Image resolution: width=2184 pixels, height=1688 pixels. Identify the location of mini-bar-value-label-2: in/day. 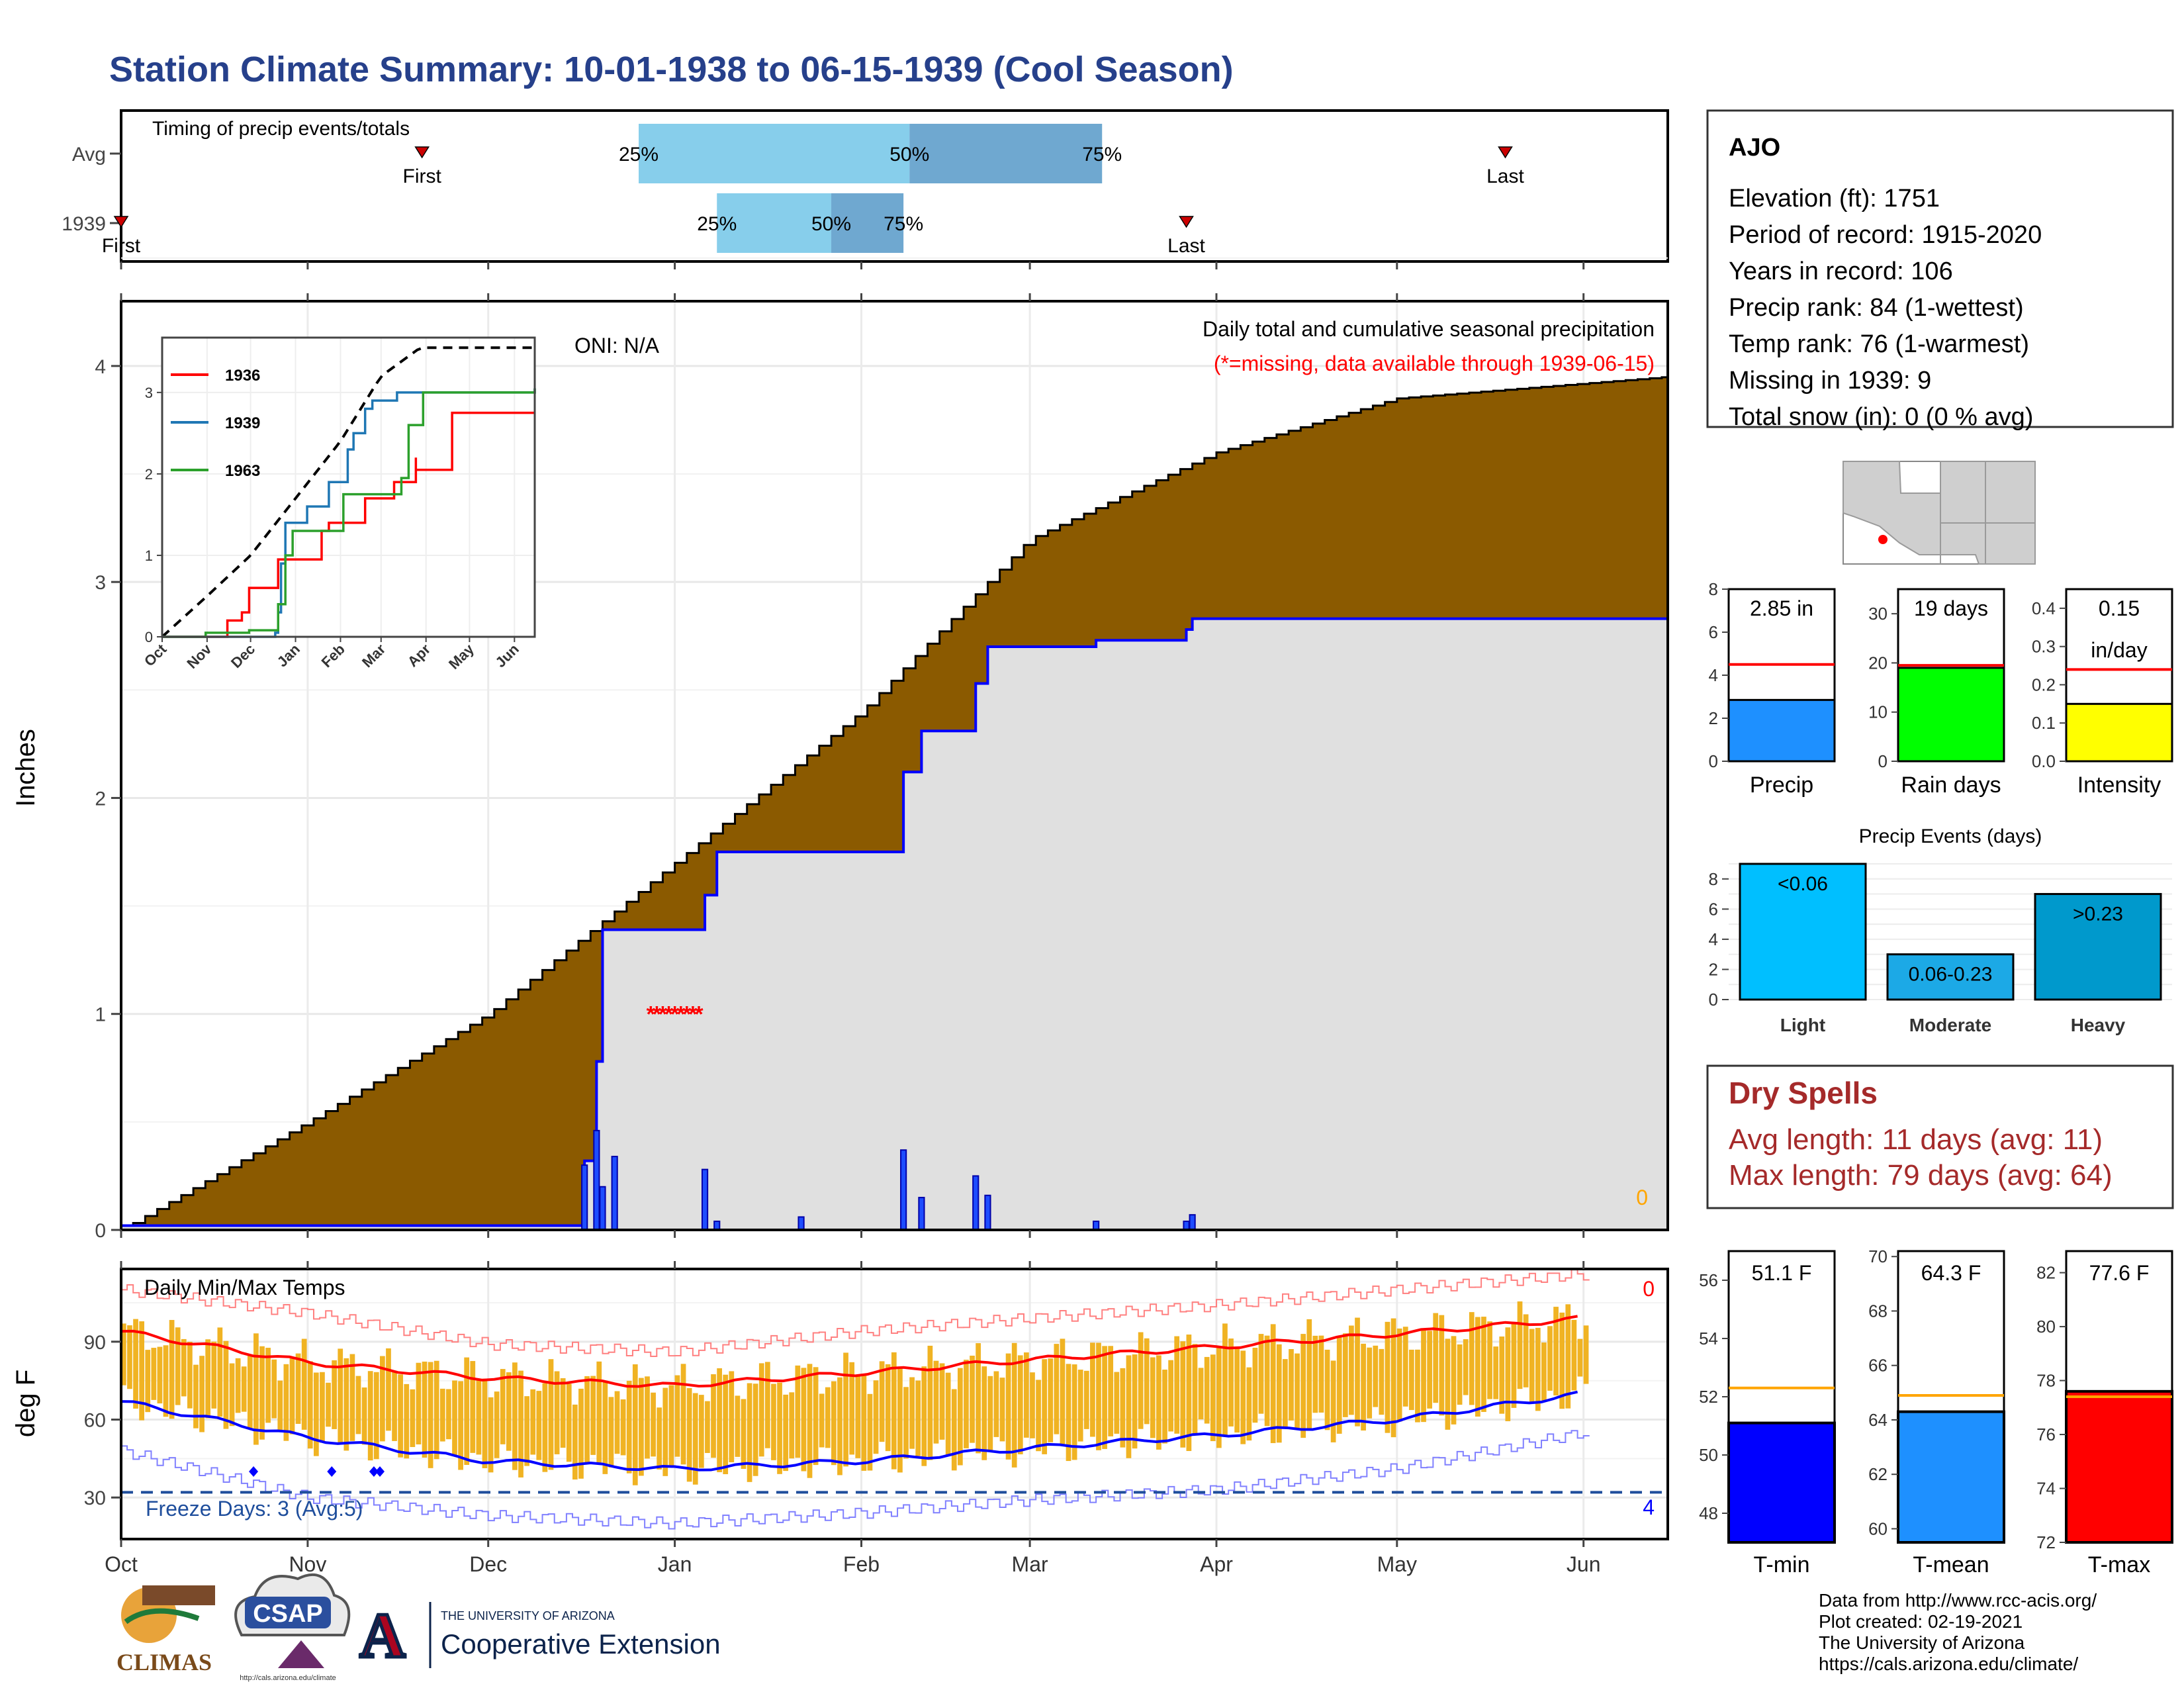
(2119, 650).